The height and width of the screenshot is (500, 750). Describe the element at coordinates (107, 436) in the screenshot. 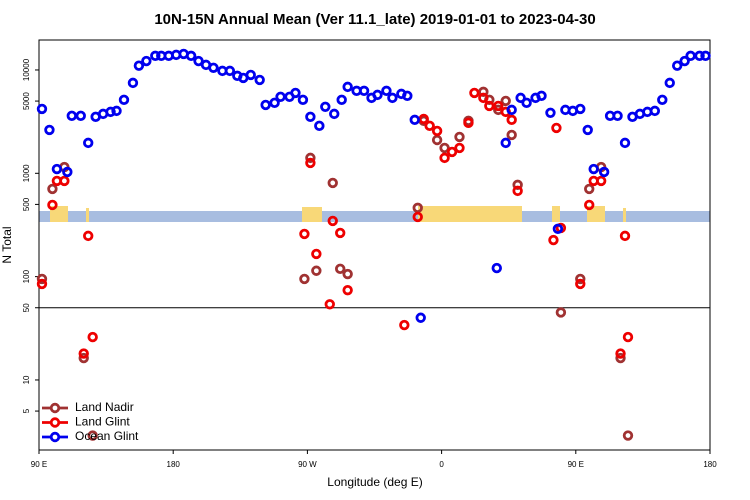

I see `legend-label: Ocean Glint` at that location.